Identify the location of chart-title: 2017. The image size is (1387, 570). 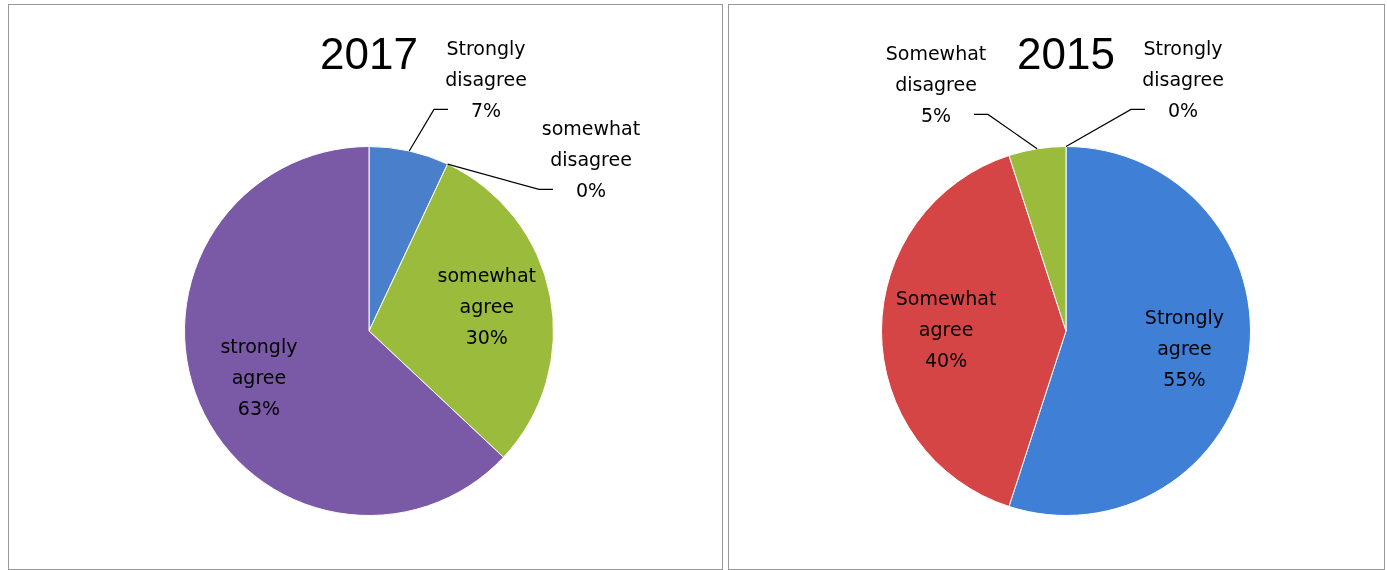
(369, 54).